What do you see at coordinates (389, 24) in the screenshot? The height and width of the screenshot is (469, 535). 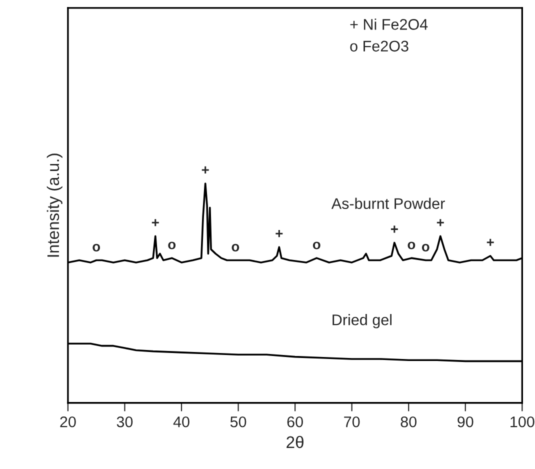 I see `text: + Ni Fe2O4` at bounding box center [389, 24].